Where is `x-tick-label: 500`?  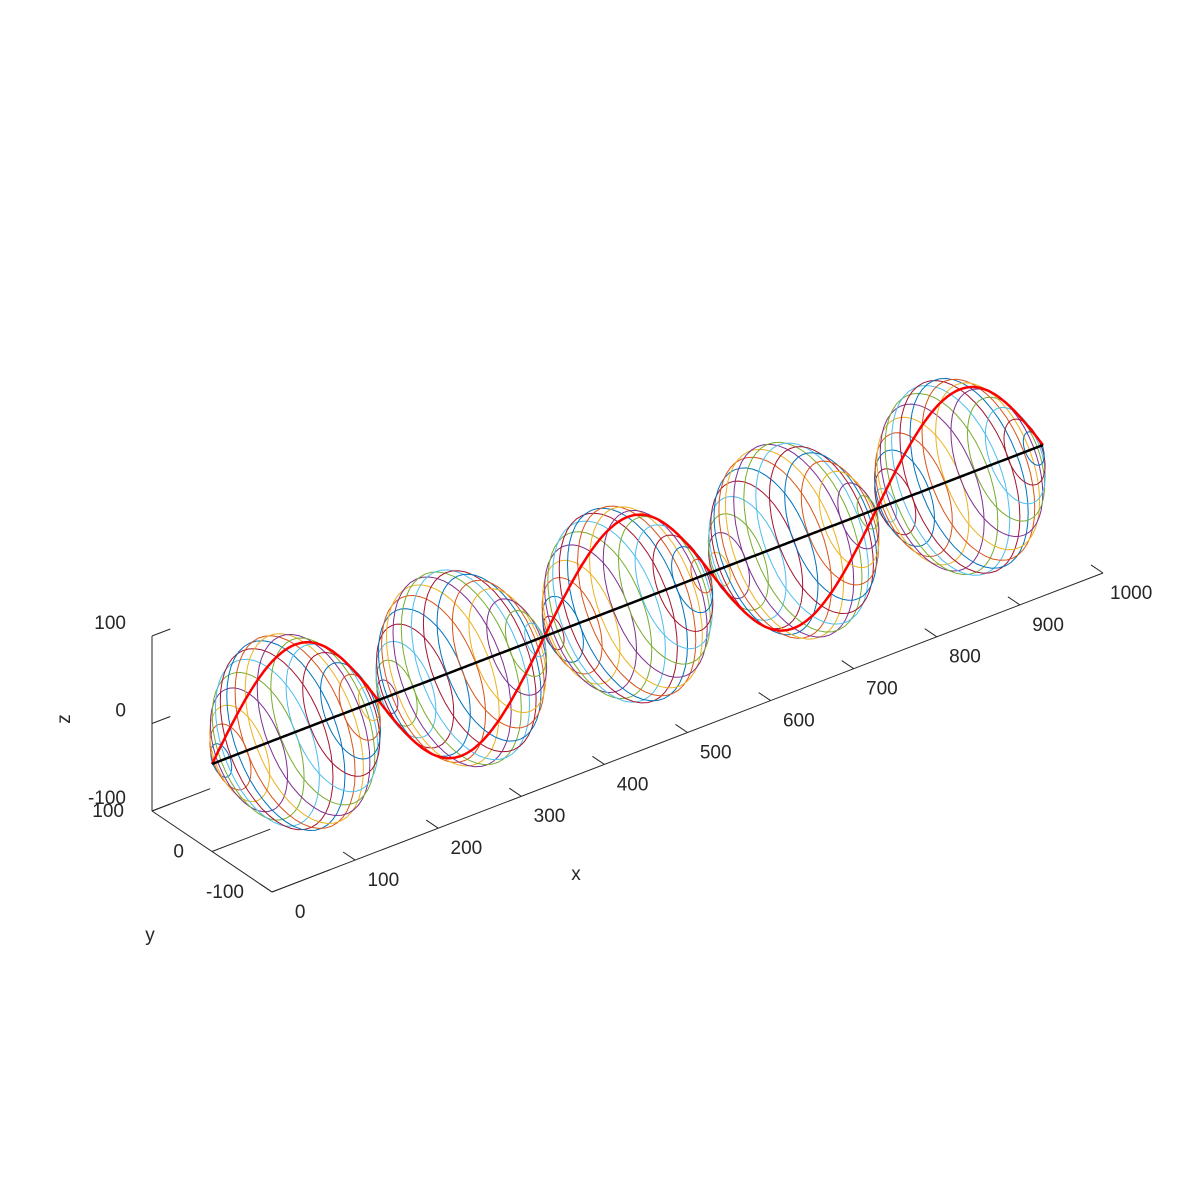 x-tick-label: 500 is located at coordinates (716, 752).